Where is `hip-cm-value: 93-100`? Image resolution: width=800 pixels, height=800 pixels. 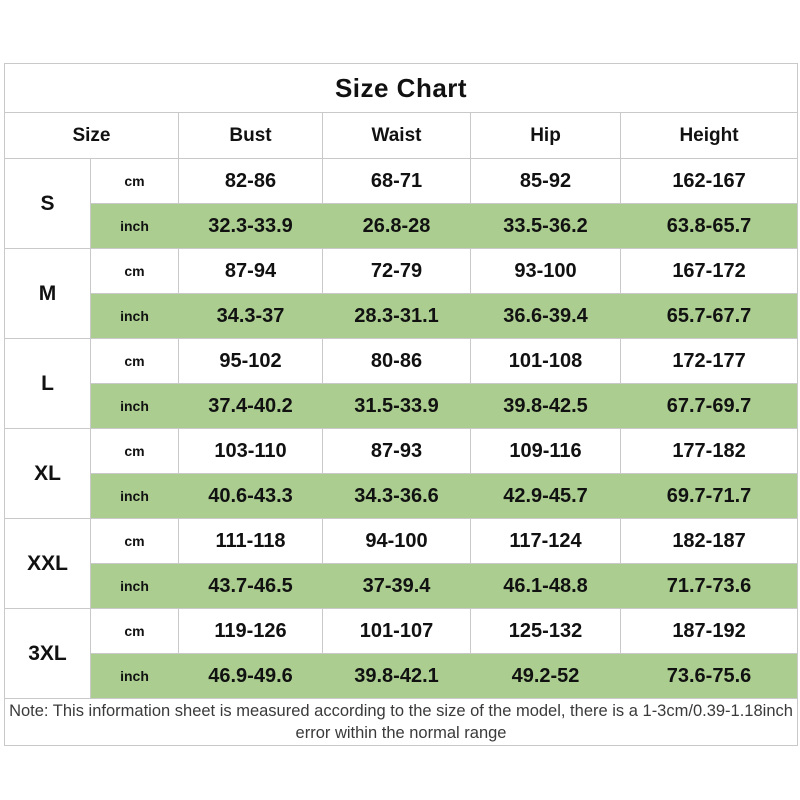 hip-cm-value: 93-100 is located at coordinates (545, 271).